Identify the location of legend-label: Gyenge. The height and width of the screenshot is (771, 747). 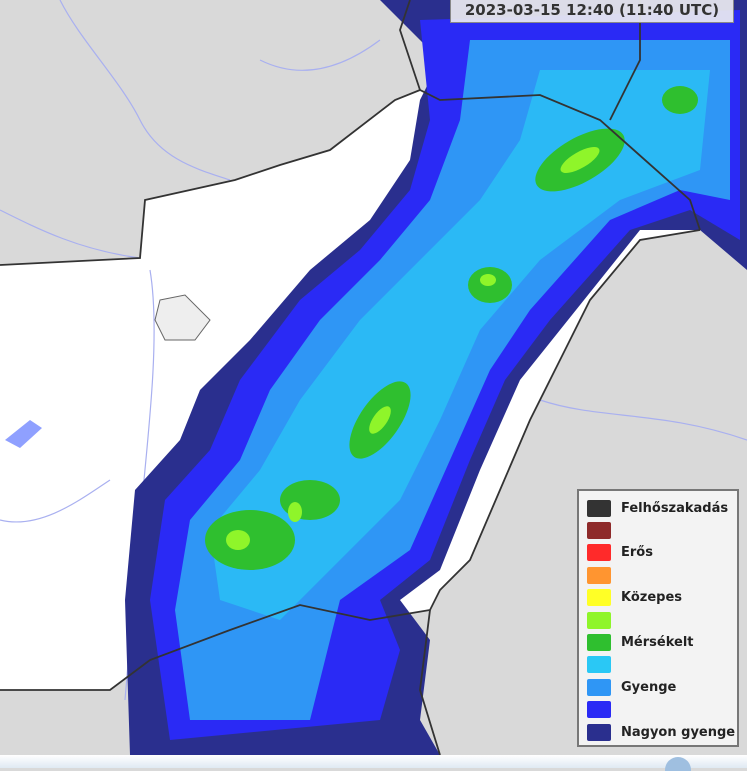
(649, 687).